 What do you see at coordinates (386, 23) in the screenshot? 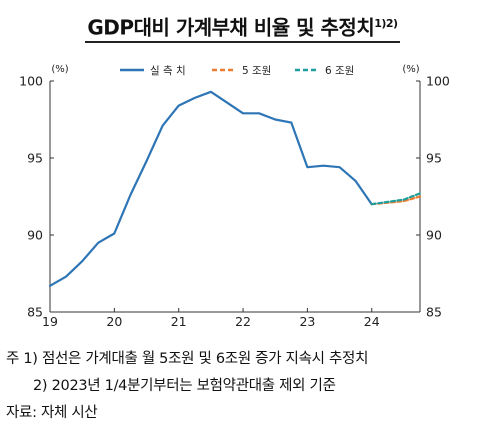
I see `chart-title-footnote-ref: 1)2)` at bounding box center [386, 23].